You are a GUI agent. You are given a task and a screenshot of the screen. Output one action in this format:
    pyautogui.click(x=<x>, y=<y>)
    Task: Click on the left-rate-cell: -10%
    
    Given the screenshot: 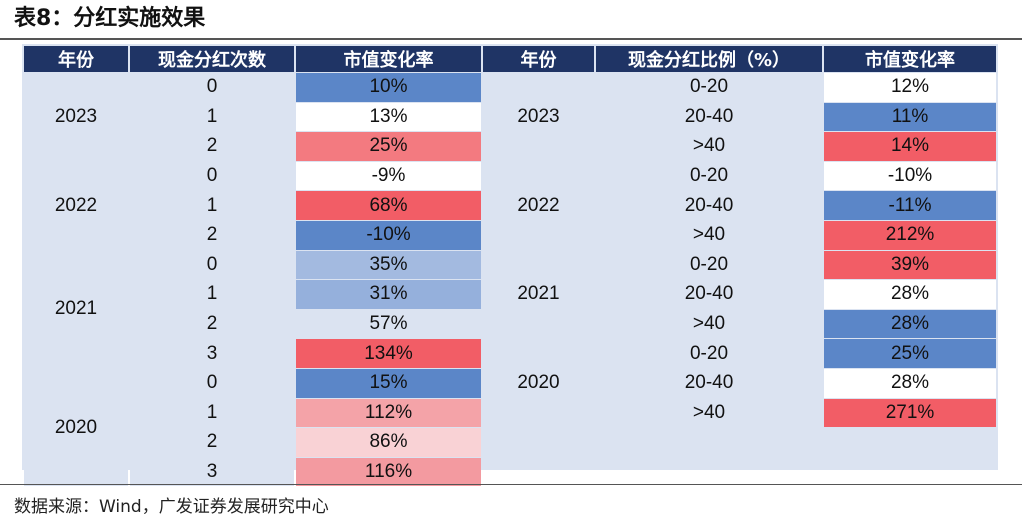 What is the action you would take?
    pyautogui.click(x=388, y=235)
    